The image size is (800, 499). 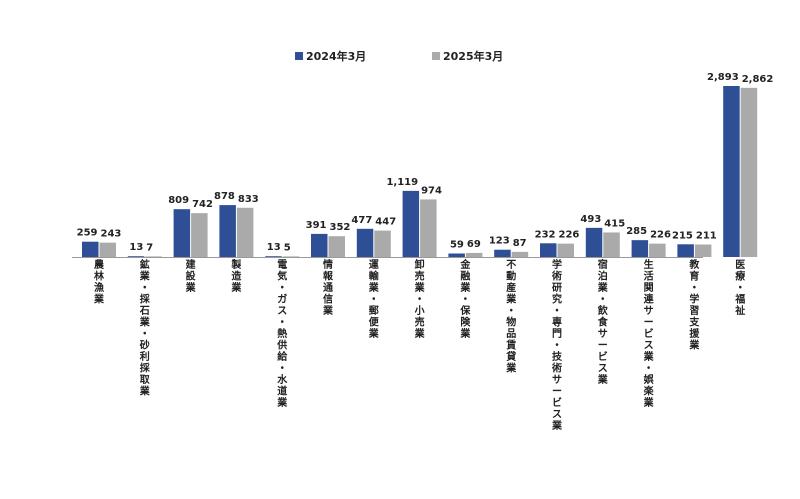 I want to click on category-label-15: 医療・福祉, so click(x=739, y=288).